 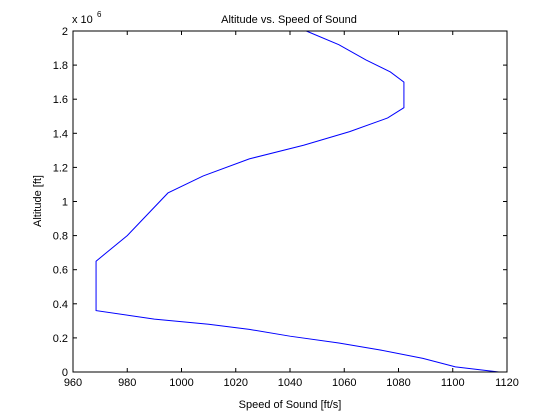 I want to click on y-tick-label: 1.6, so click(x=60, y=100).